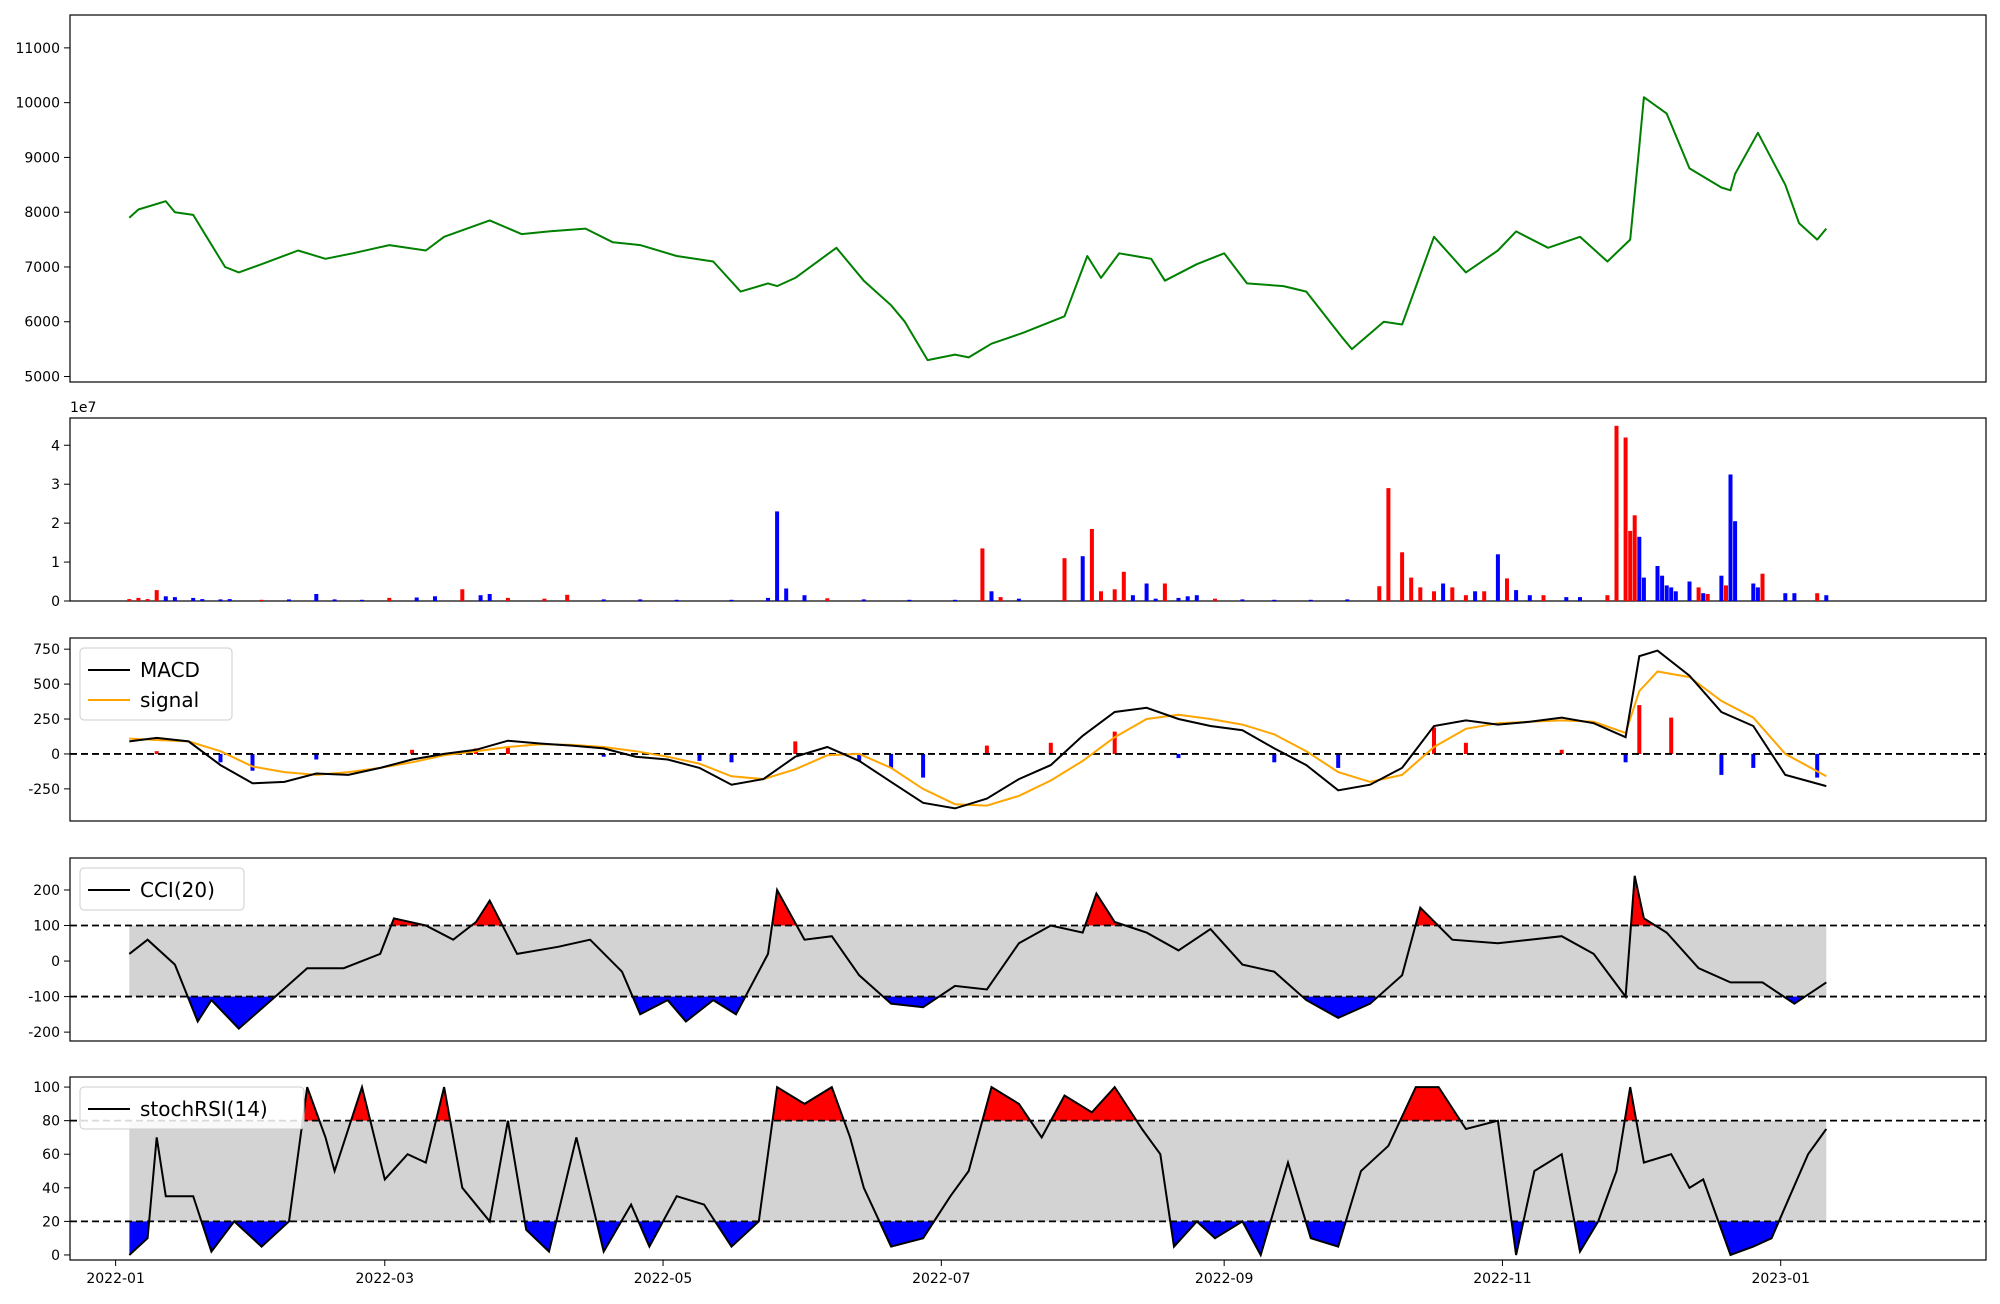 Image resolution: width=2000 pixels, height=1304 pixels. What do you see at coordinates (385, 1279) in the screenshot?
I see `x-tick-label: 2022-03` at bounding box center [385, 1279].